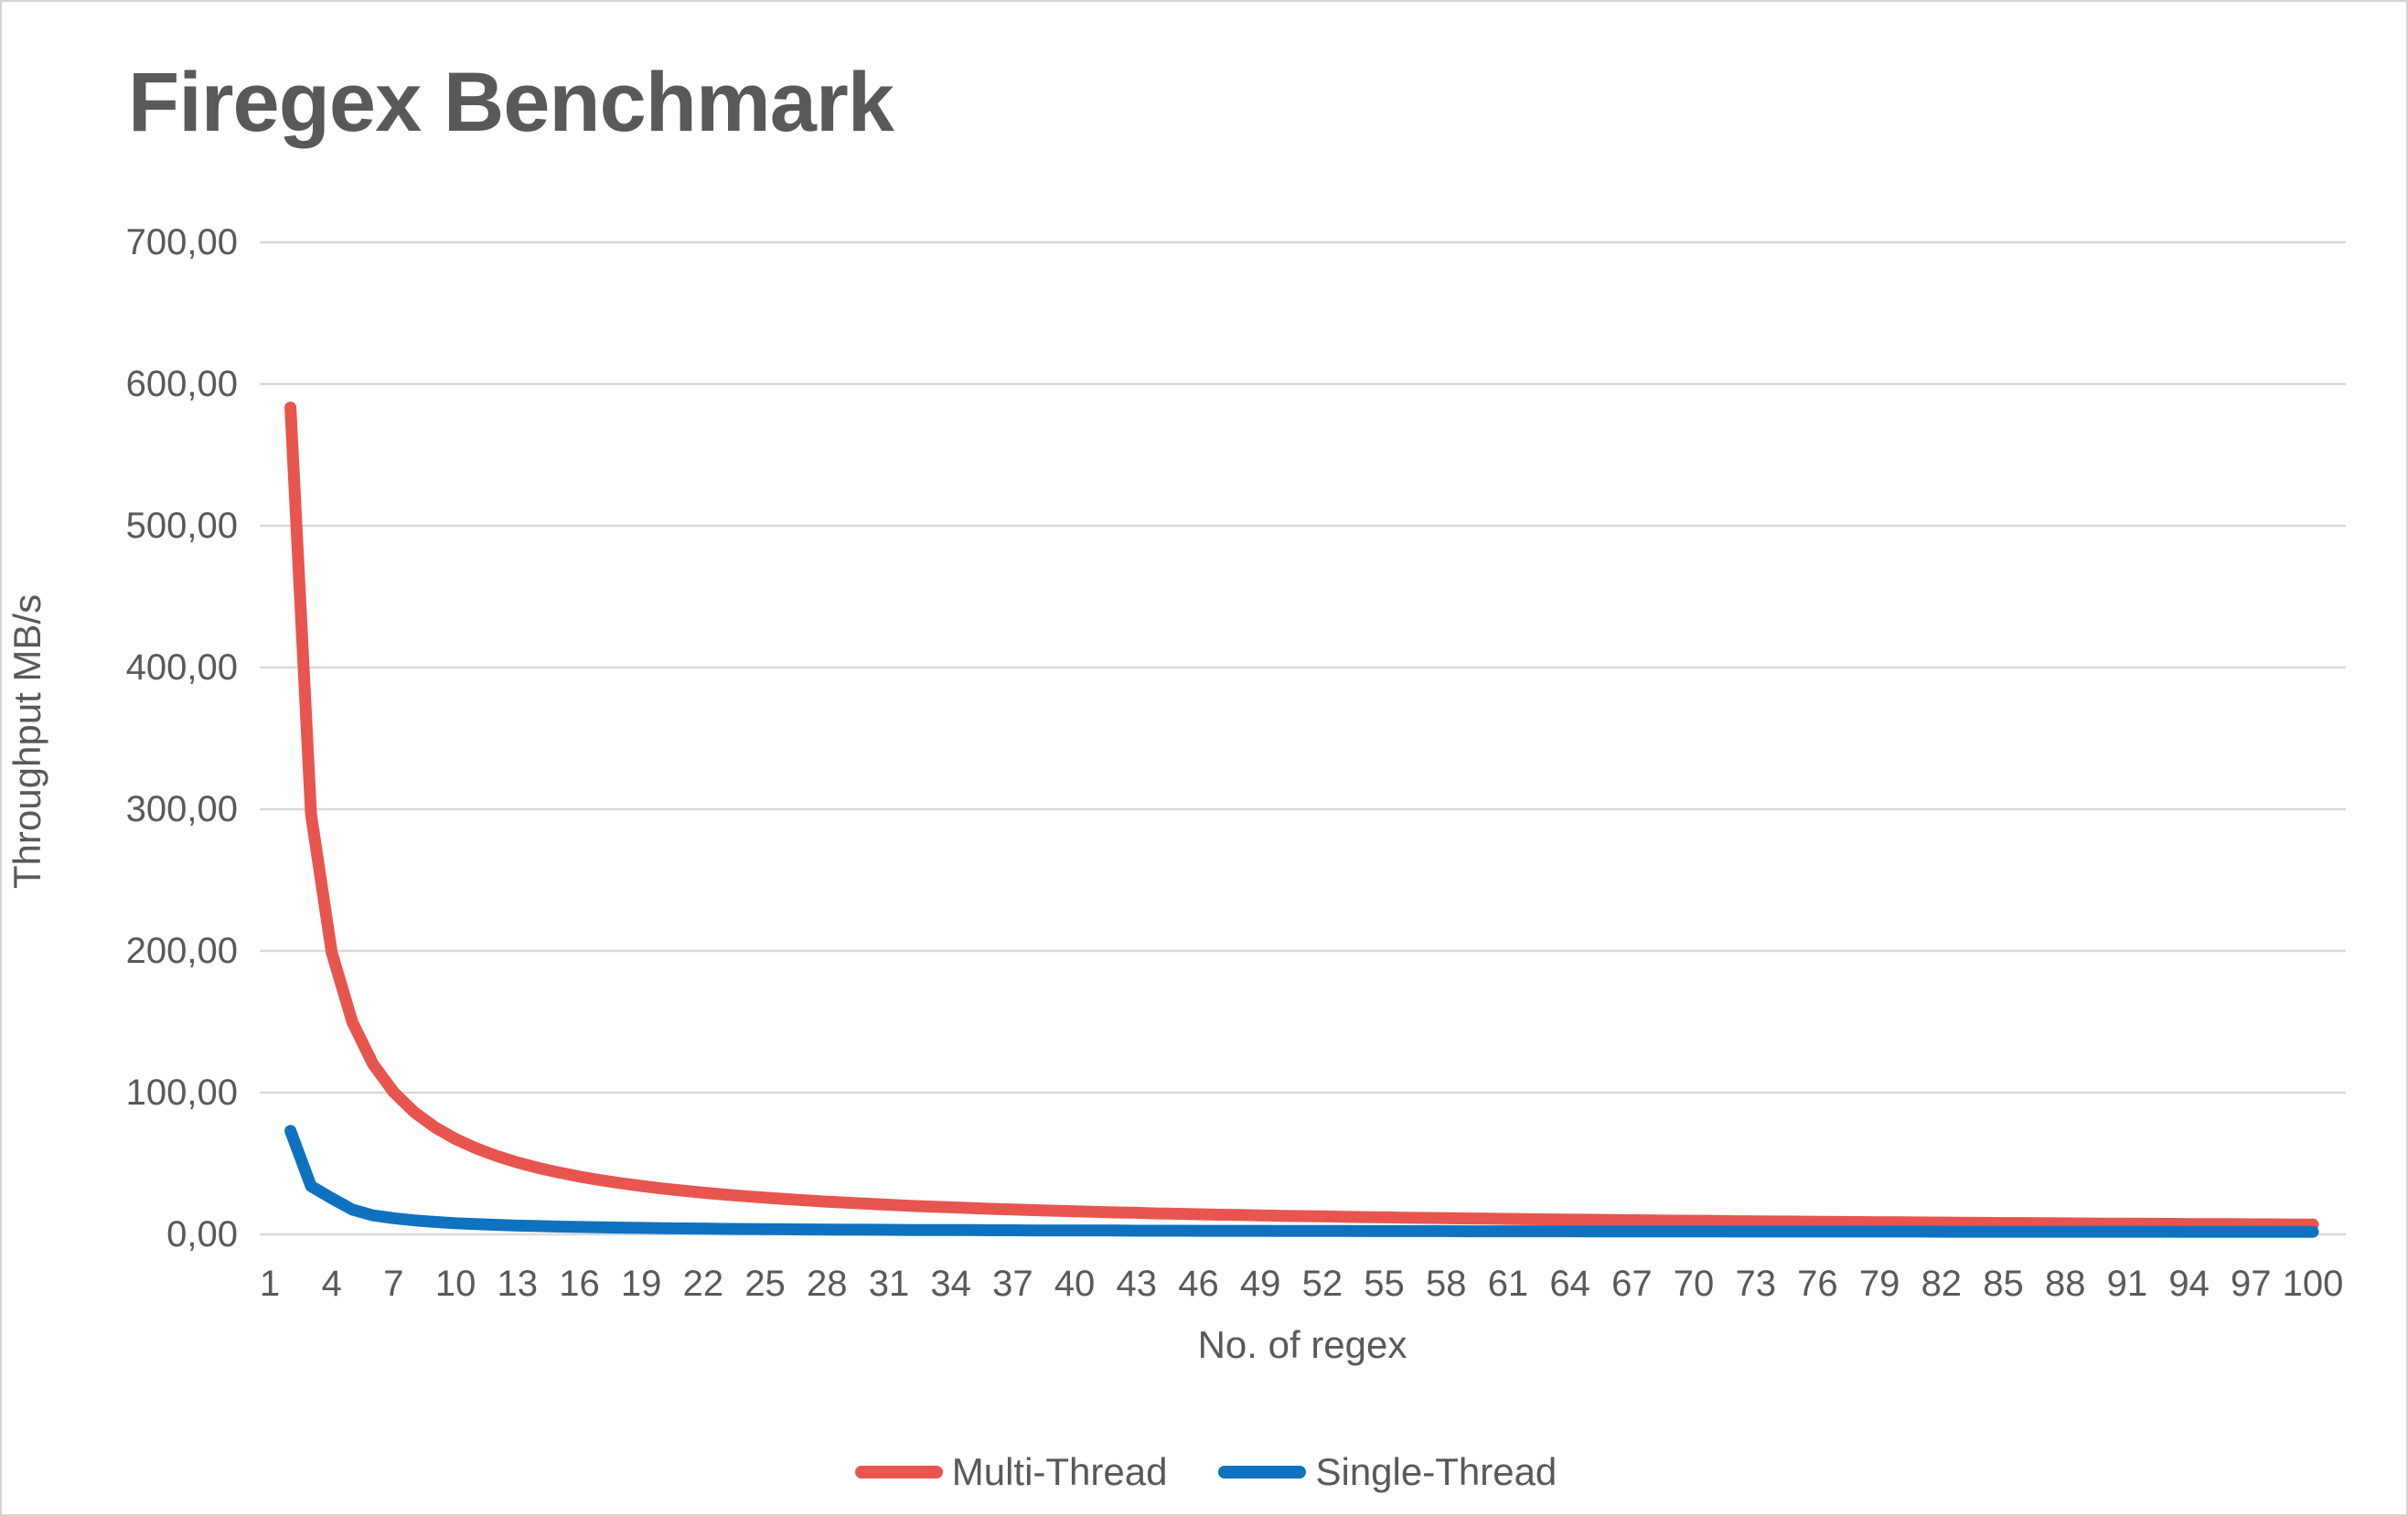  I want to click on x-tick-label: 37, so click(1012, 1284).